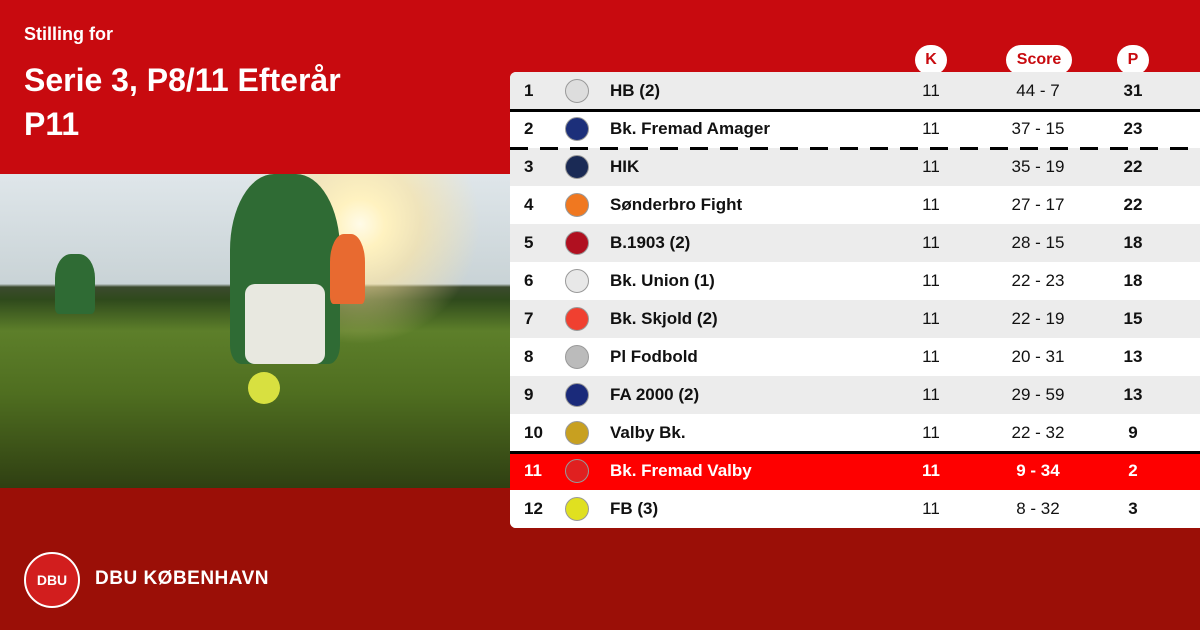 The height and width of the screenshot is (630, 1200). I want to click on score-cell: 22 - 32, so click(1038, 432).